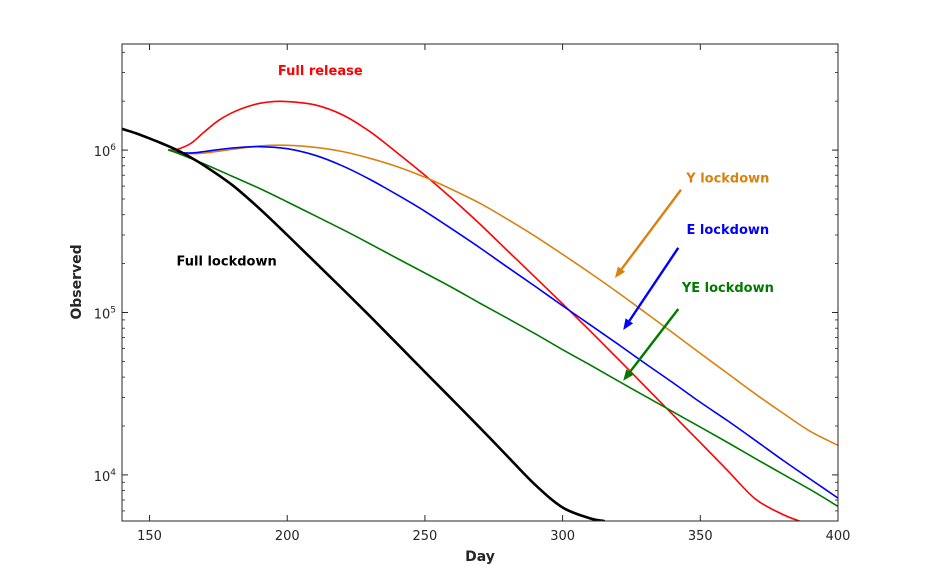 This screenshot has height=588, width=927. Describe the element at coordinates (105, 476) in the screenshot. I see `y-tick-label: 10⁴` at that location.